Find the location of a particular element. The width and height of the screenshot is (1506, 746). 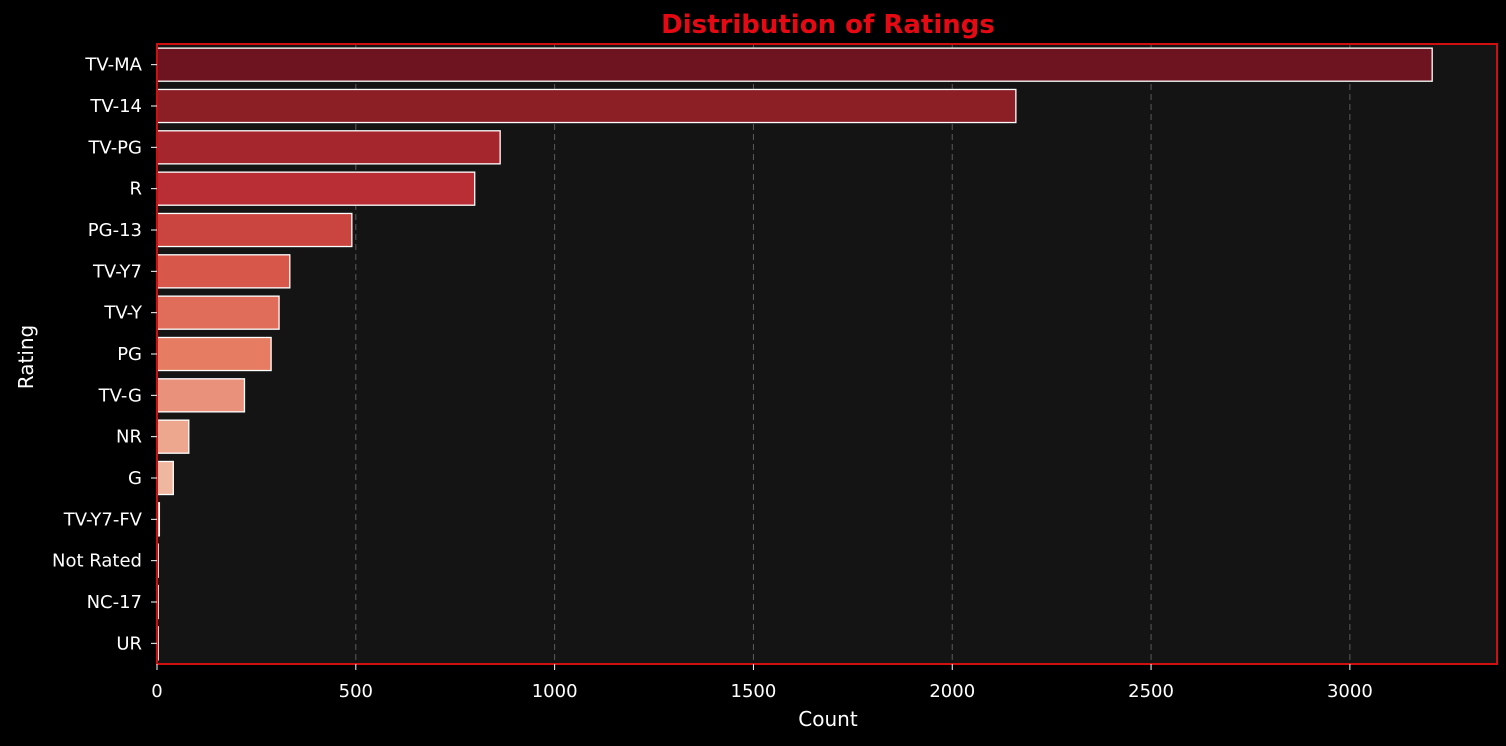

y-tick-label: TV-14 is located at coordinates (115, 106).